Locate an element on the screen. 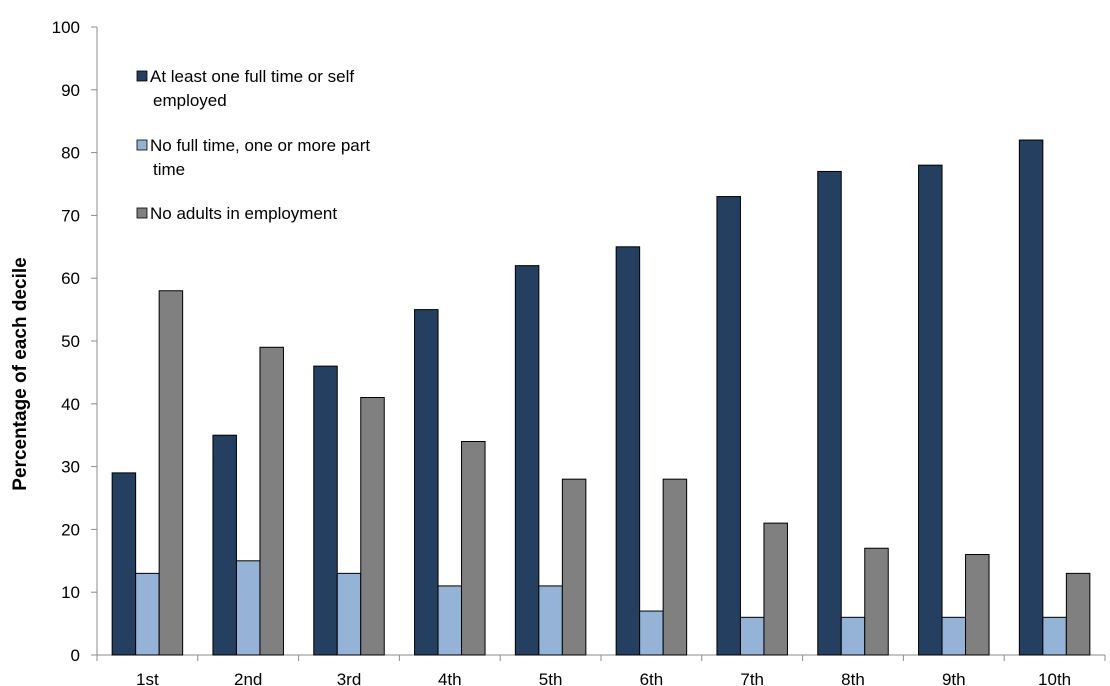  legend-label: employed is located at coordinates (190, 100).